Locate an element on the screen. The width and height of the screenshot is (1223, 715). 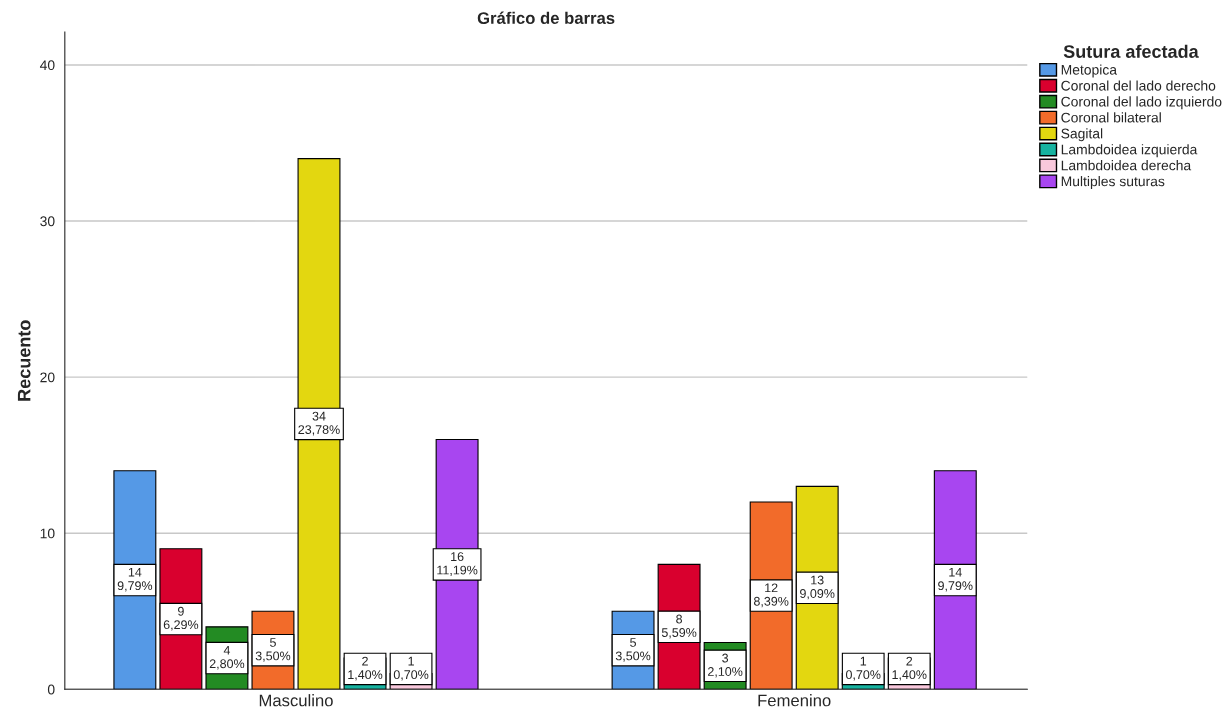
legend-label: Coronal bilateral is located at coordinates (1111, 117).